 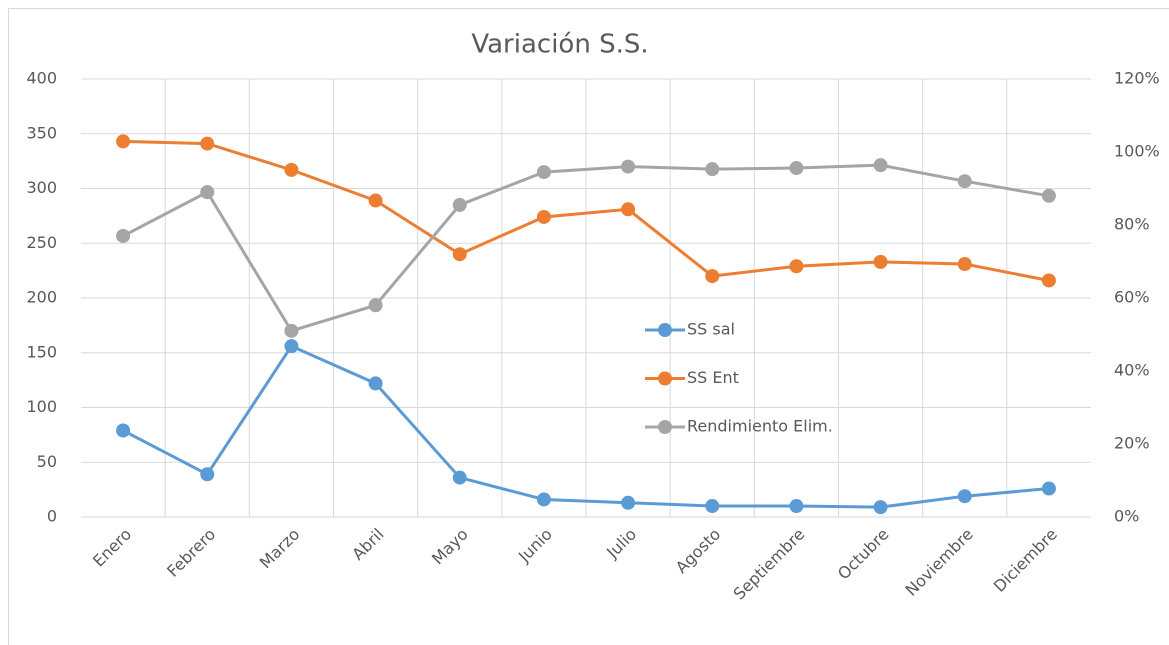 I want to click on y2-tick-label: 20%, so click(x=1132, y=443).